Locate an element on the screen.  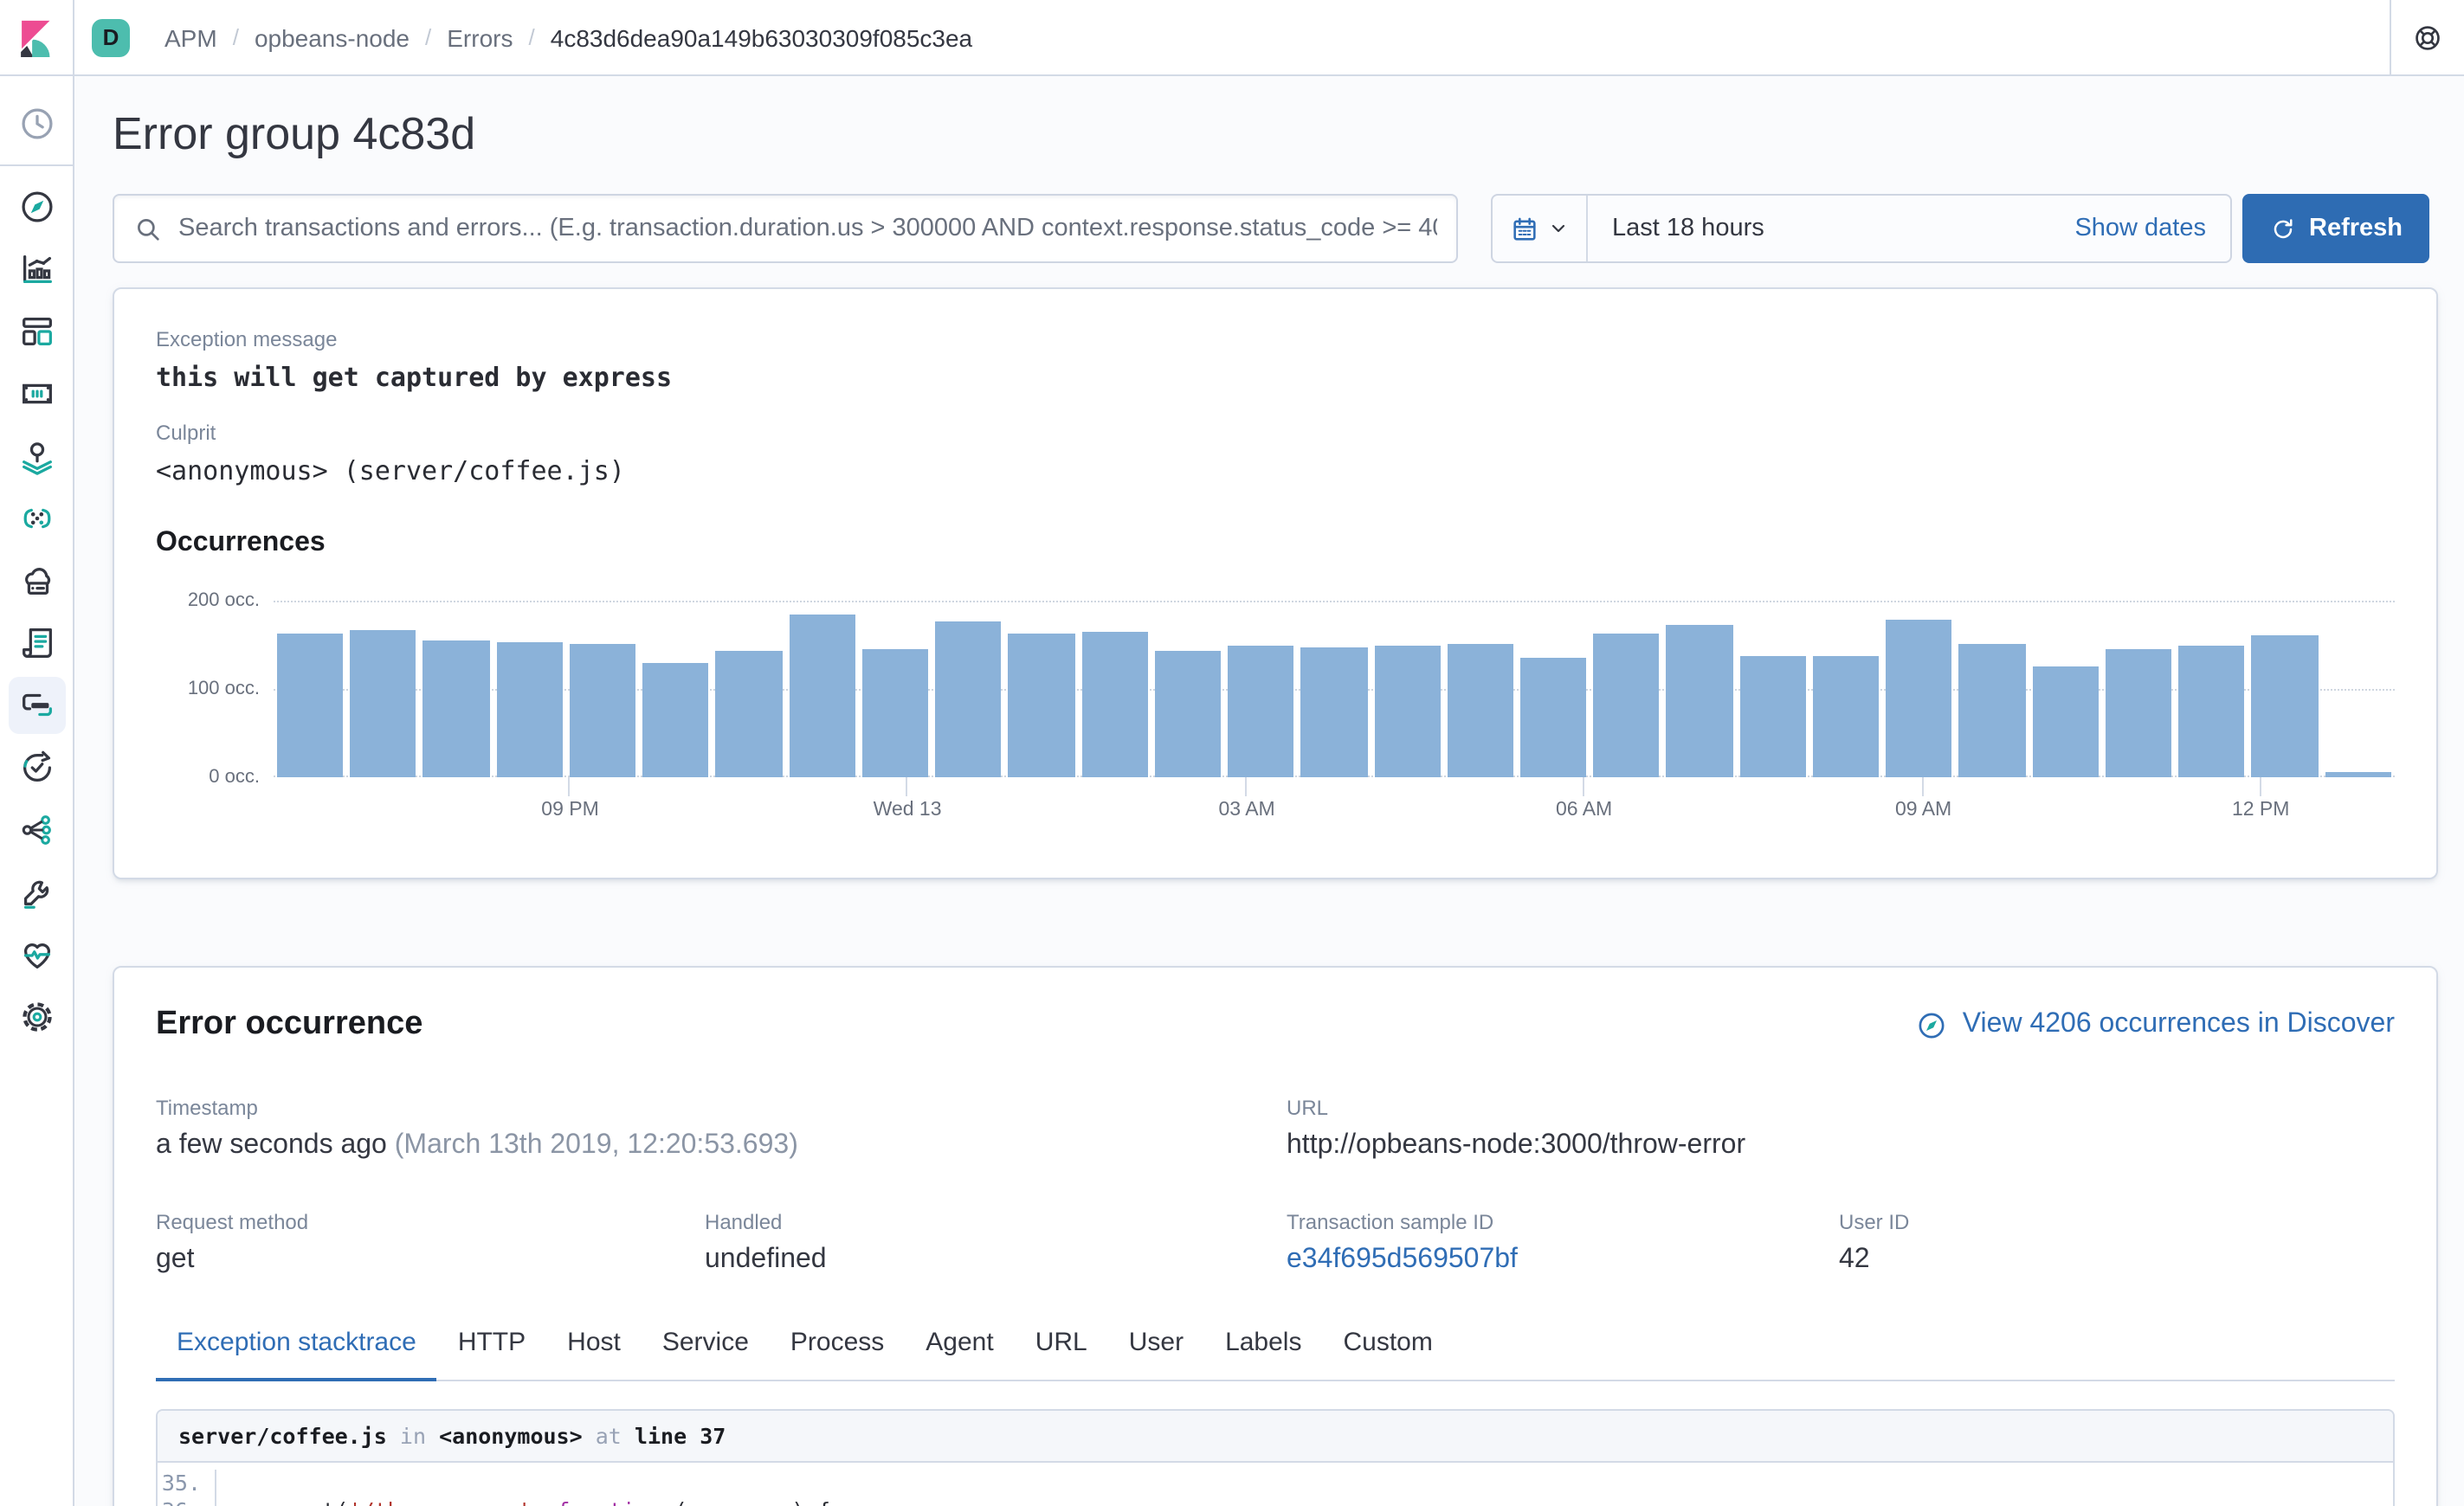
transaction-sample-id-link: e34f695d569507bf is located at coordinates (1402, 1260).